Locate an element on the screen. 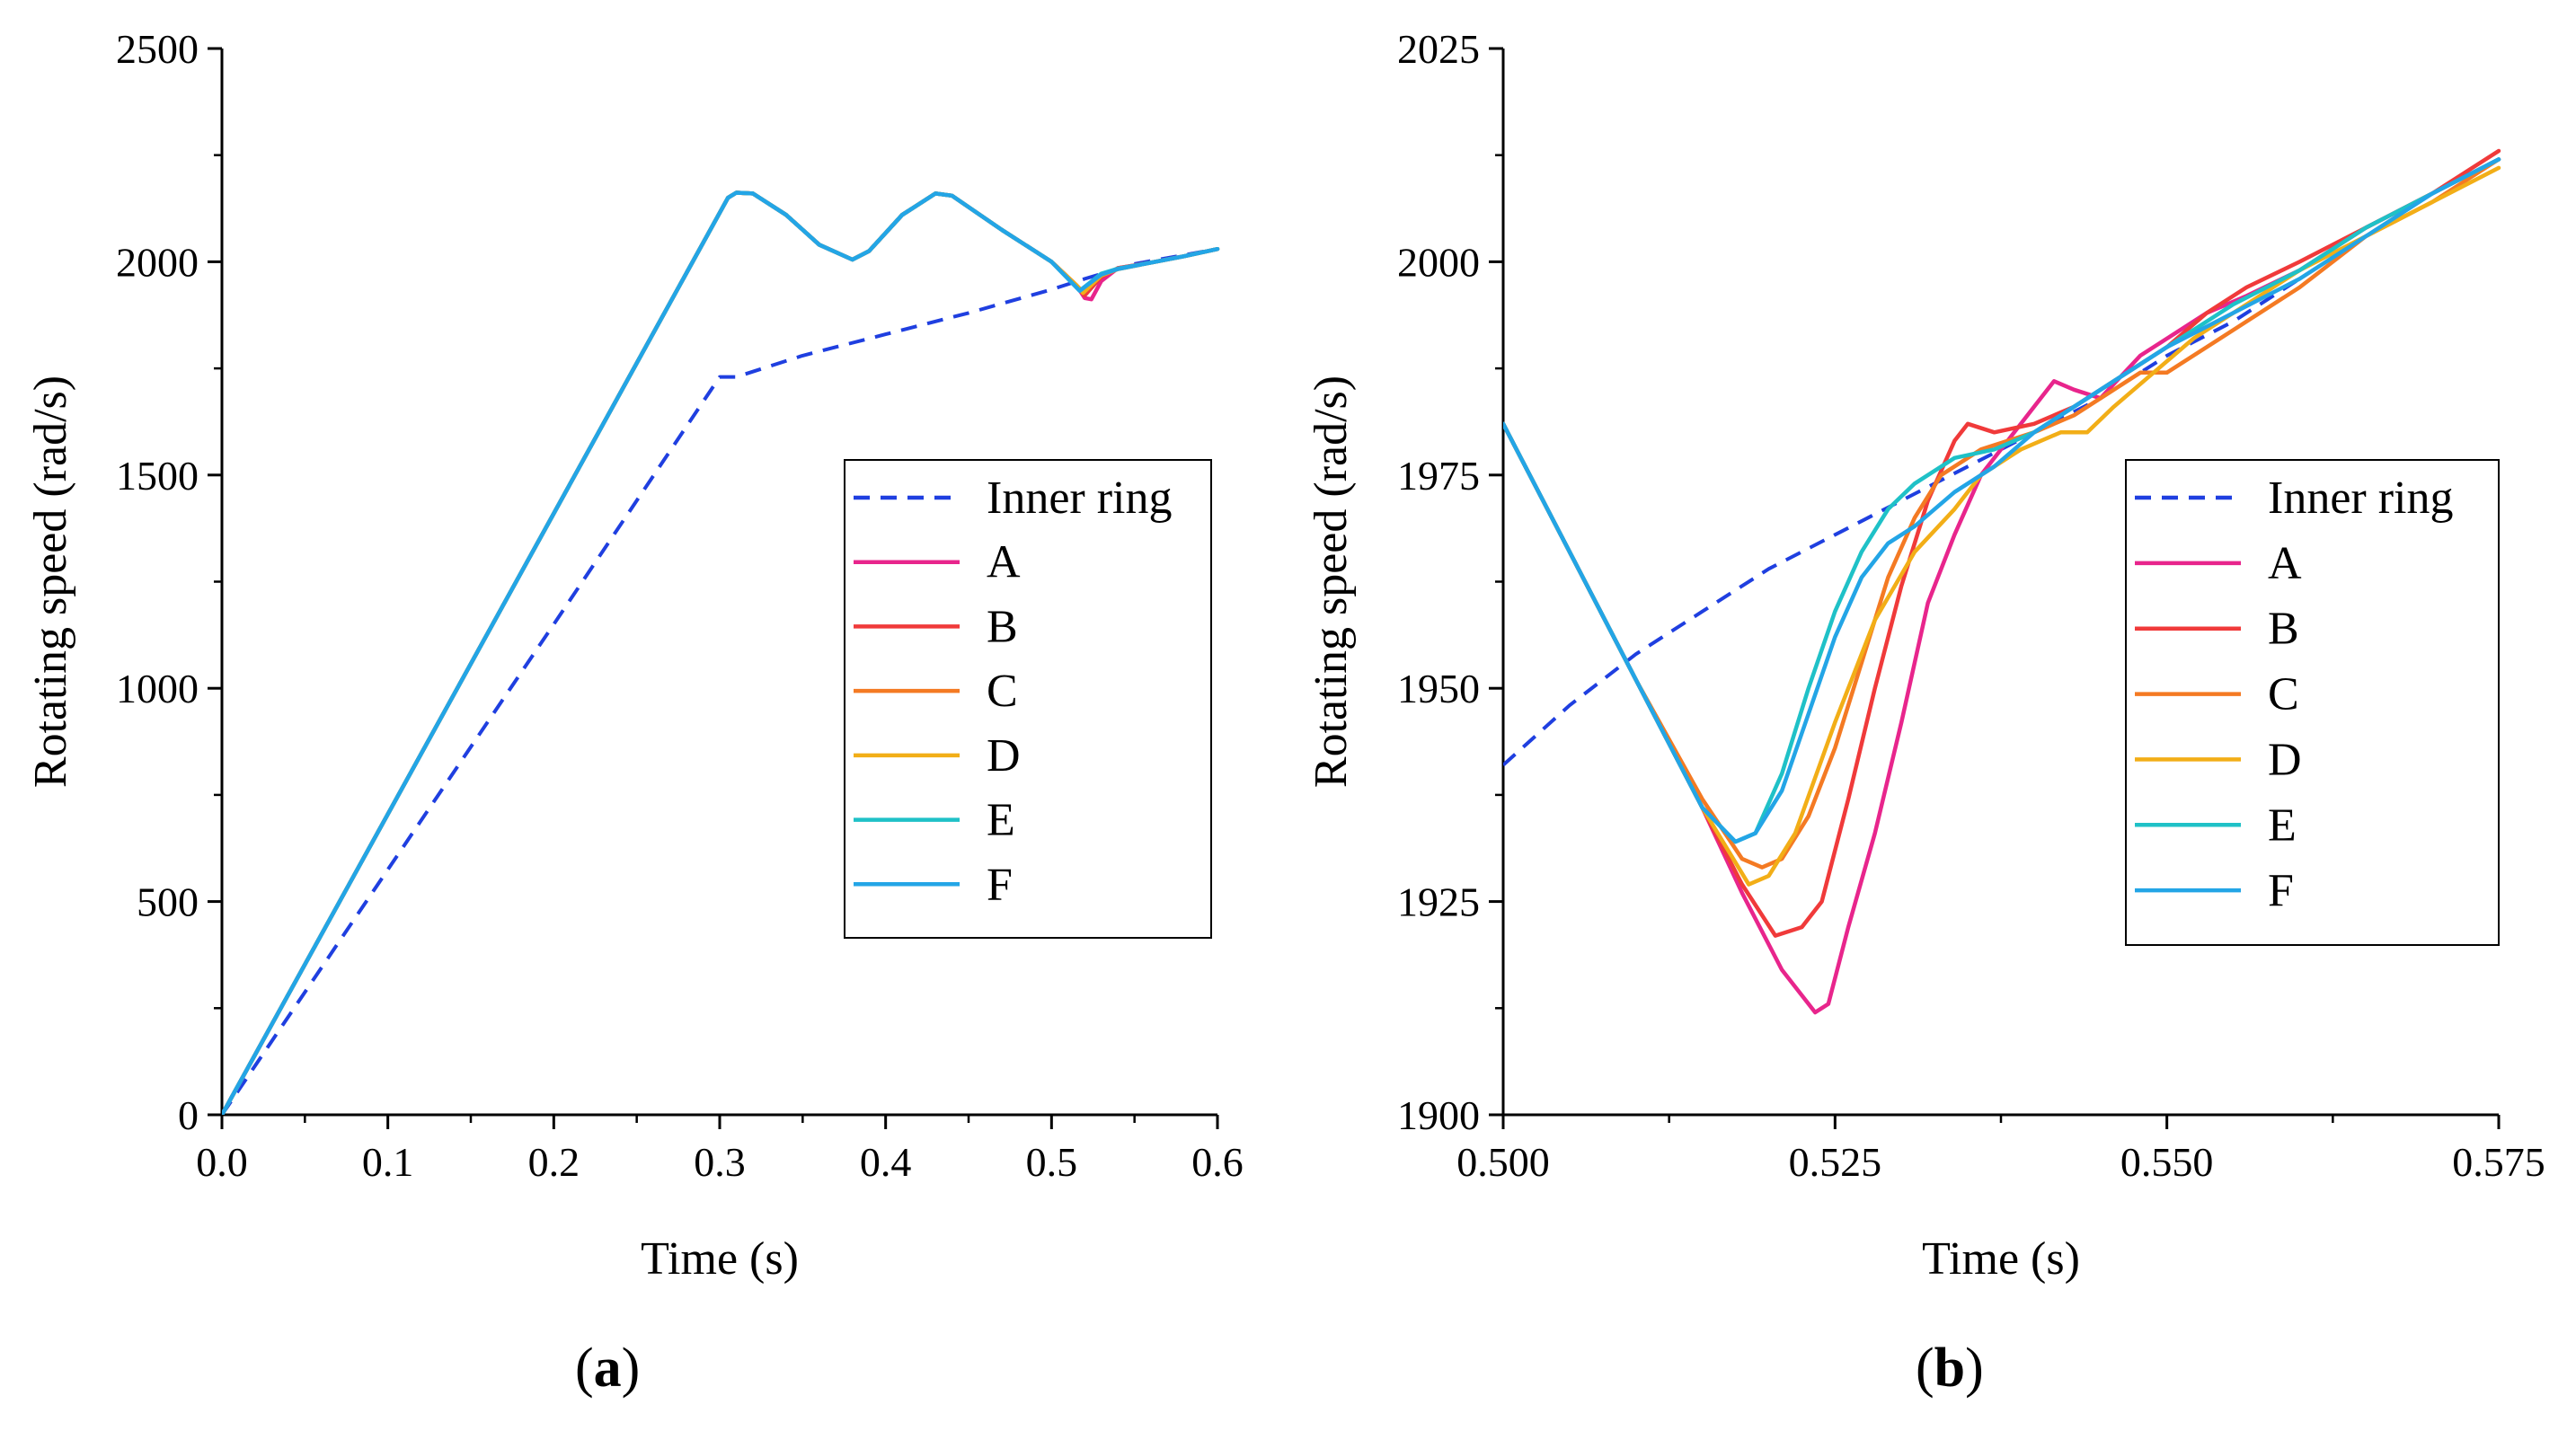  y-tick-label: 1900 is located at coordinates (1438, 1115).